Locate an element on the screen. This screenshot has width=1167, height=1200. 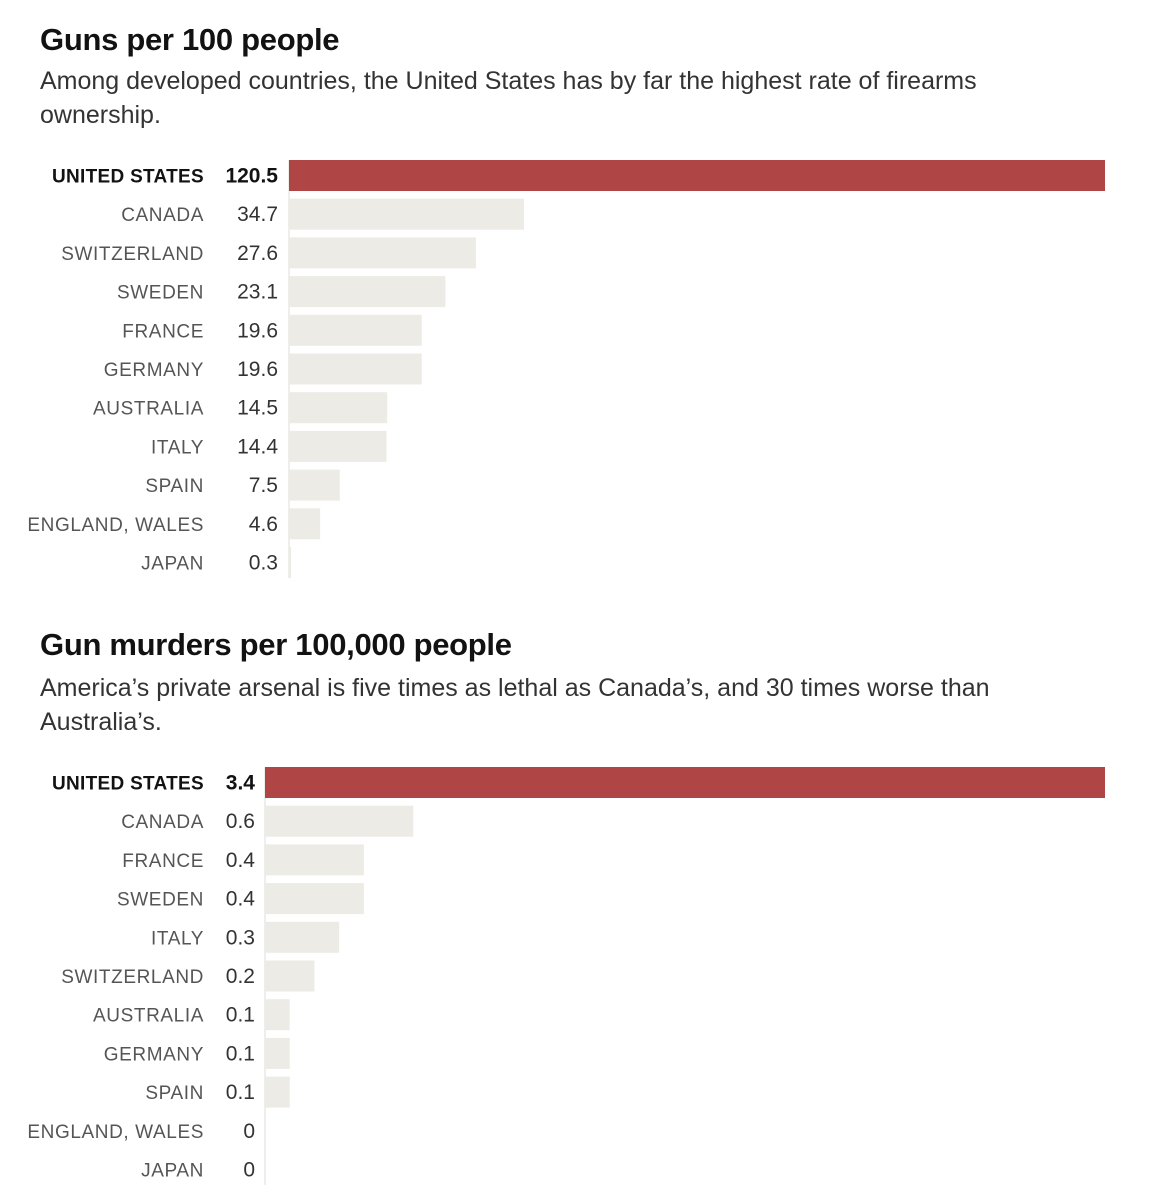
bar-england-wales is located at coordinates (305, 524).